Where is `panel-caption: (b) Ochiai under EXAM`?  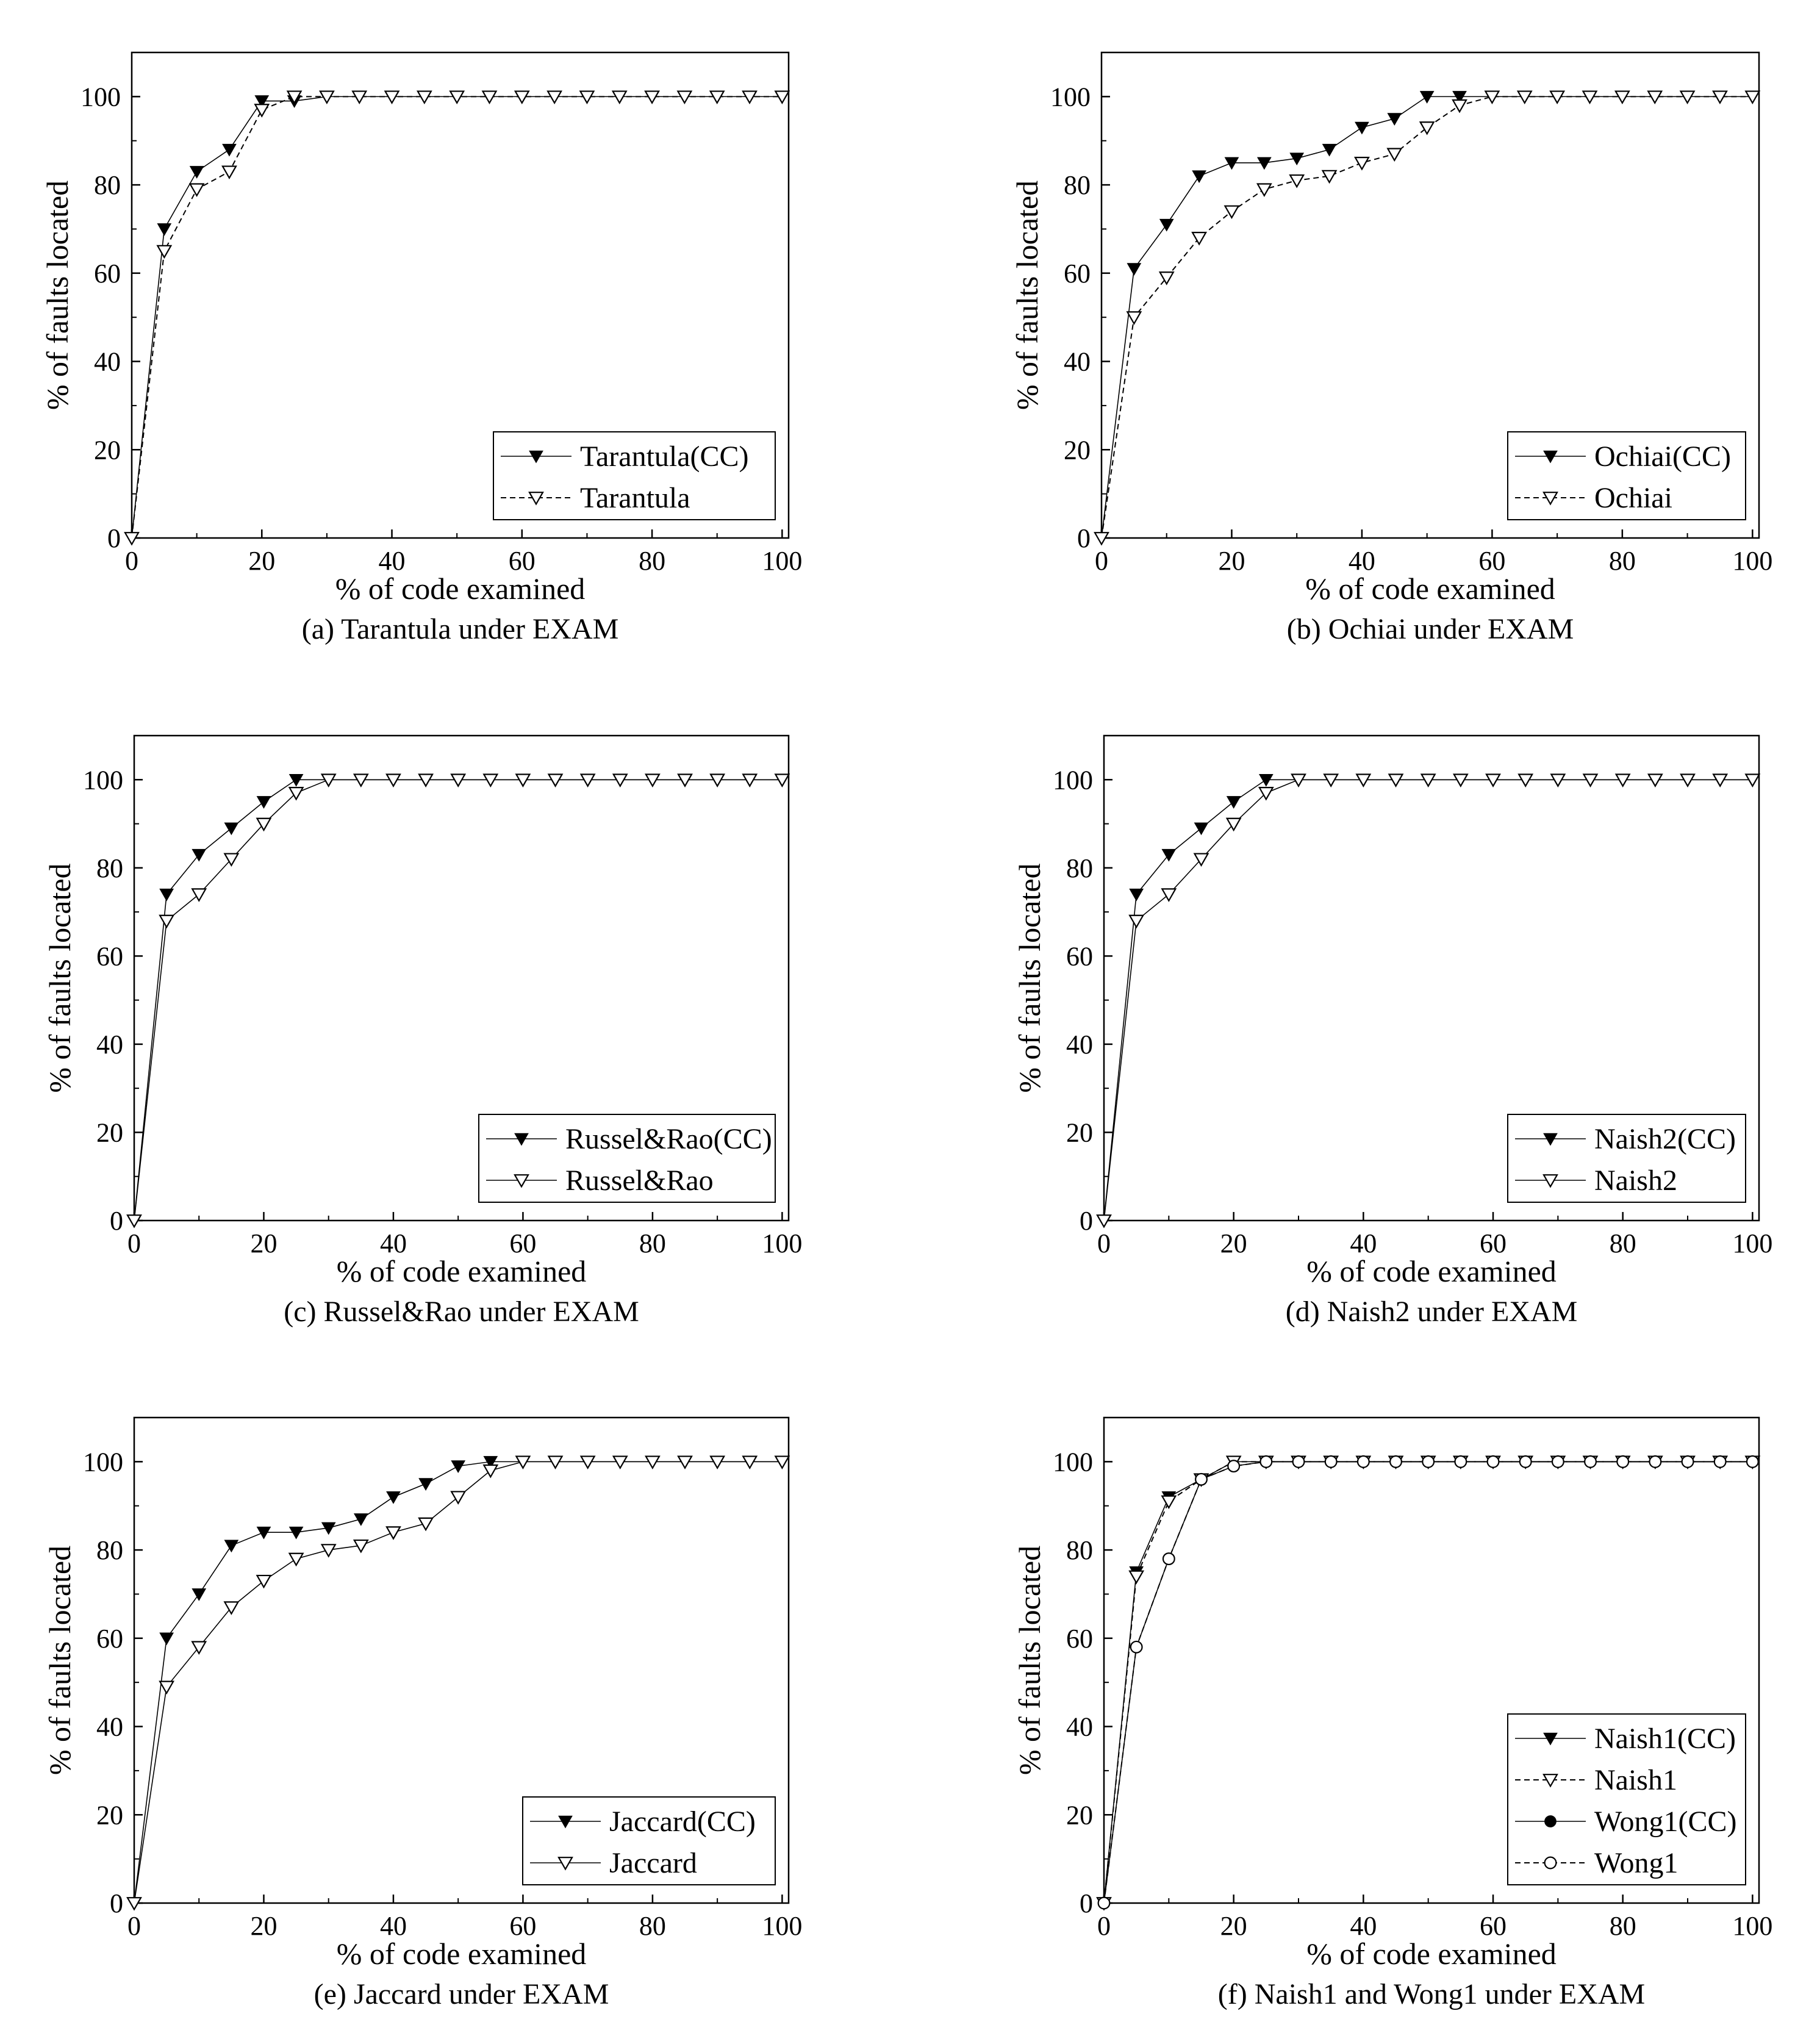
panel-caption: (b) Ochiai under EXAM is located at coordinates (1430, 629).